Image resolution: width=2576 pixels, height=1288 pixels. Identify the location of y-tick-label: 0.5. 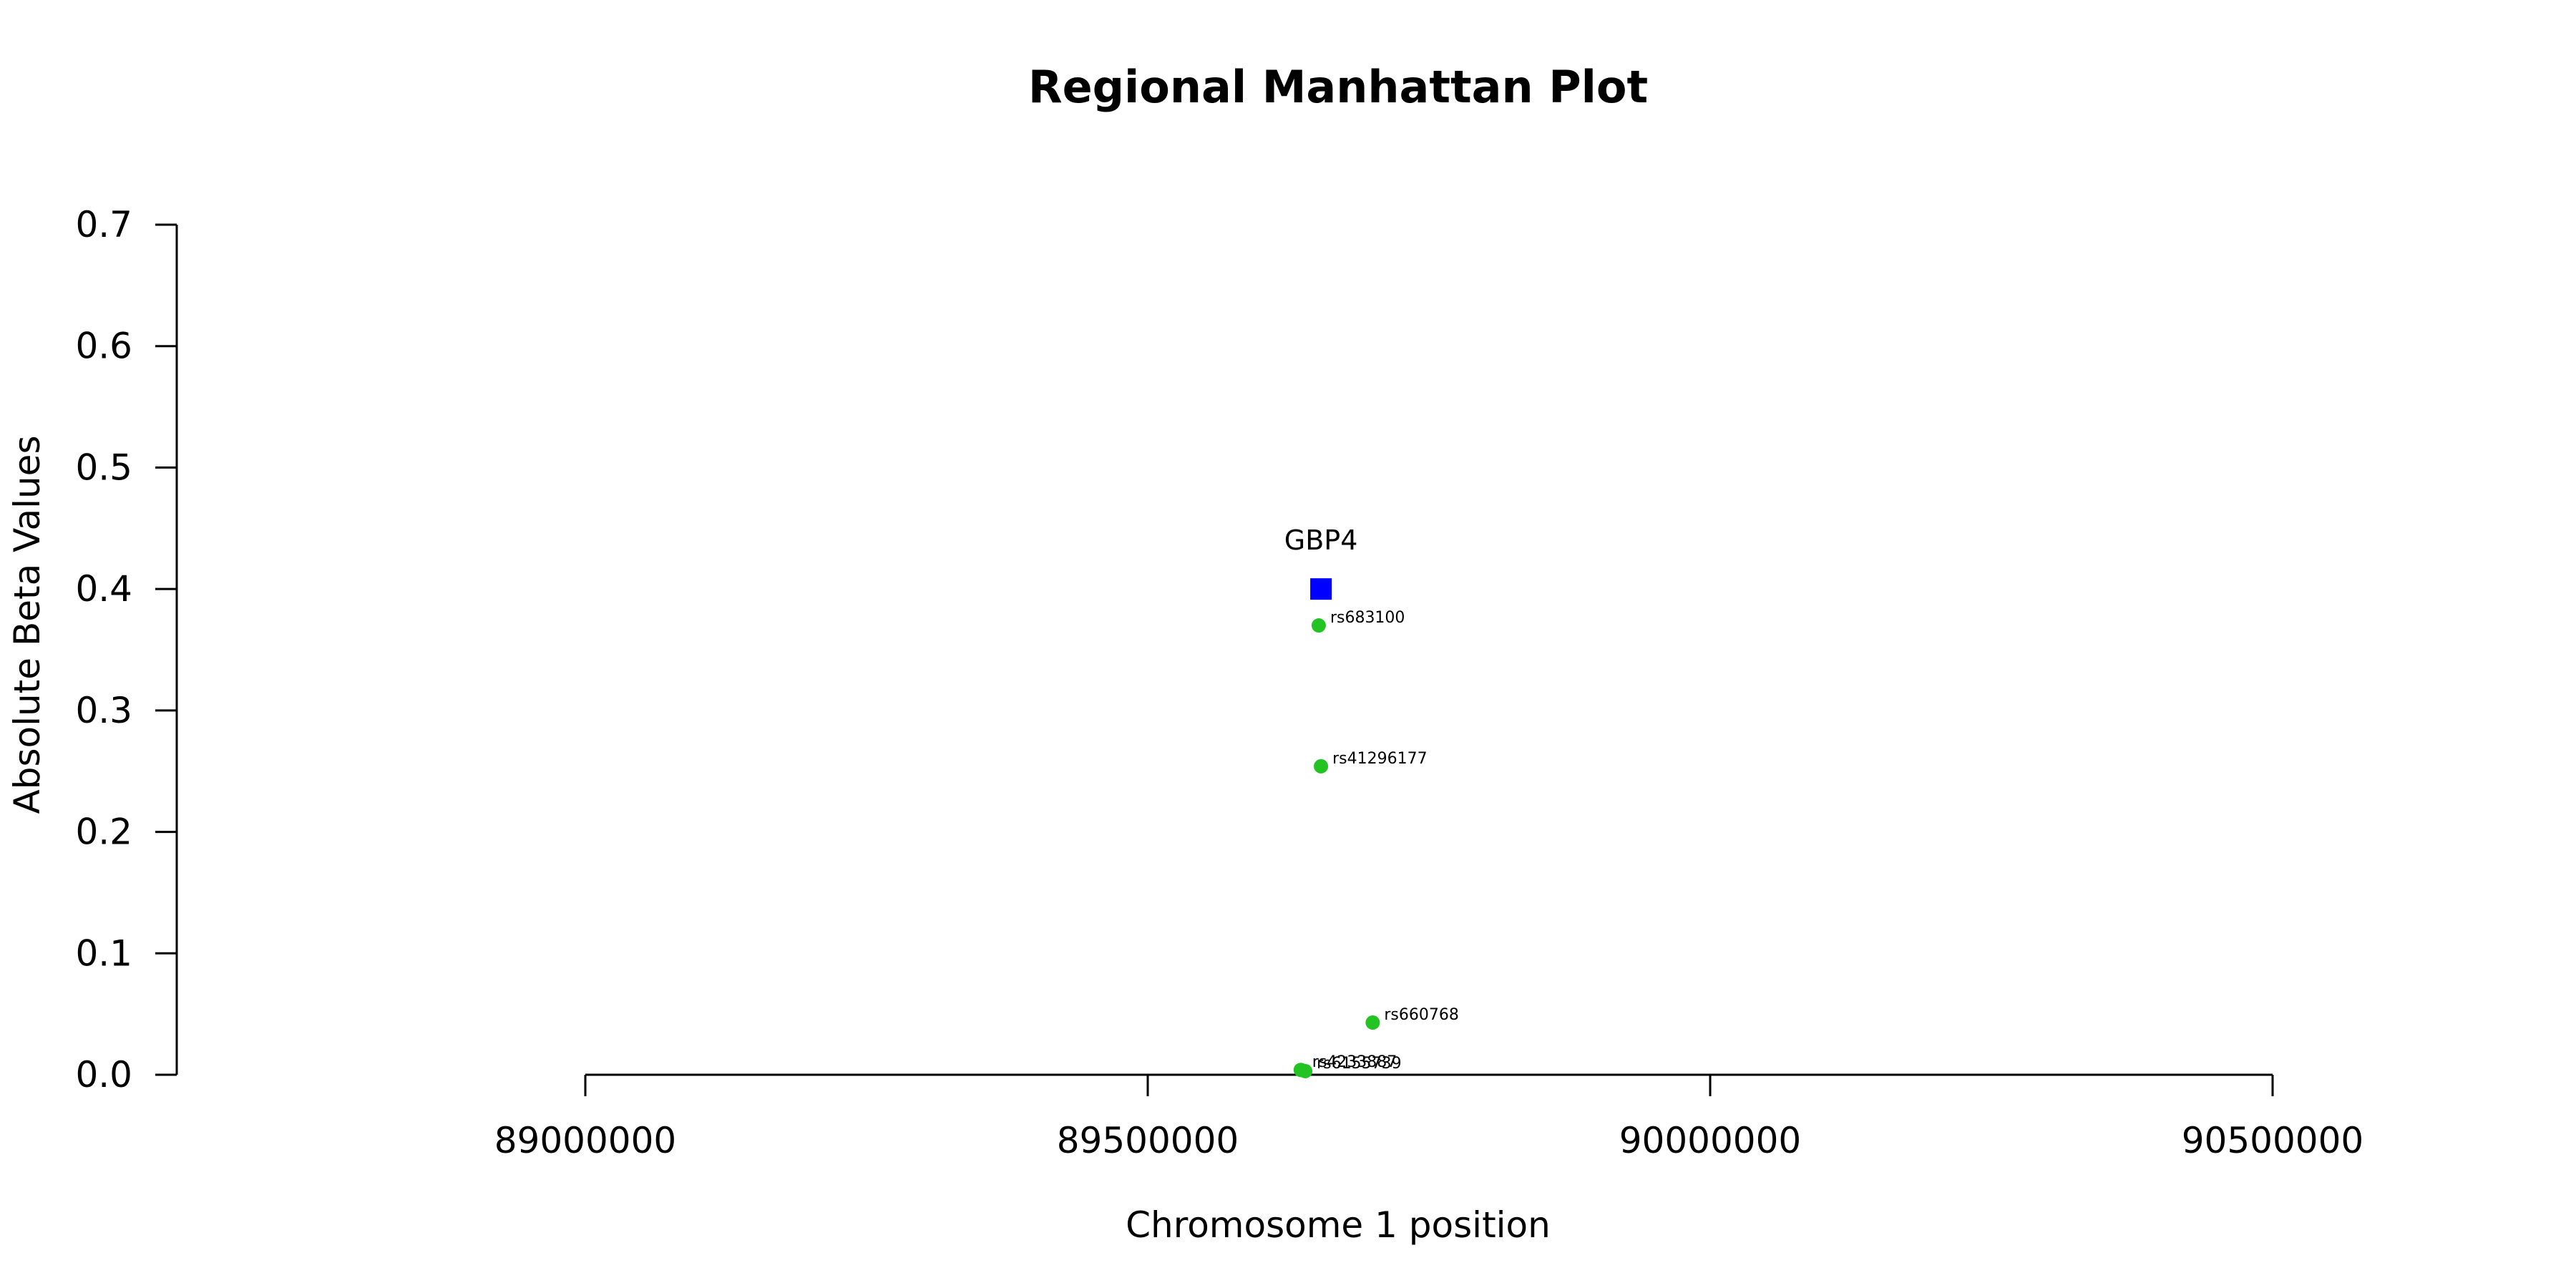
(103, 467).